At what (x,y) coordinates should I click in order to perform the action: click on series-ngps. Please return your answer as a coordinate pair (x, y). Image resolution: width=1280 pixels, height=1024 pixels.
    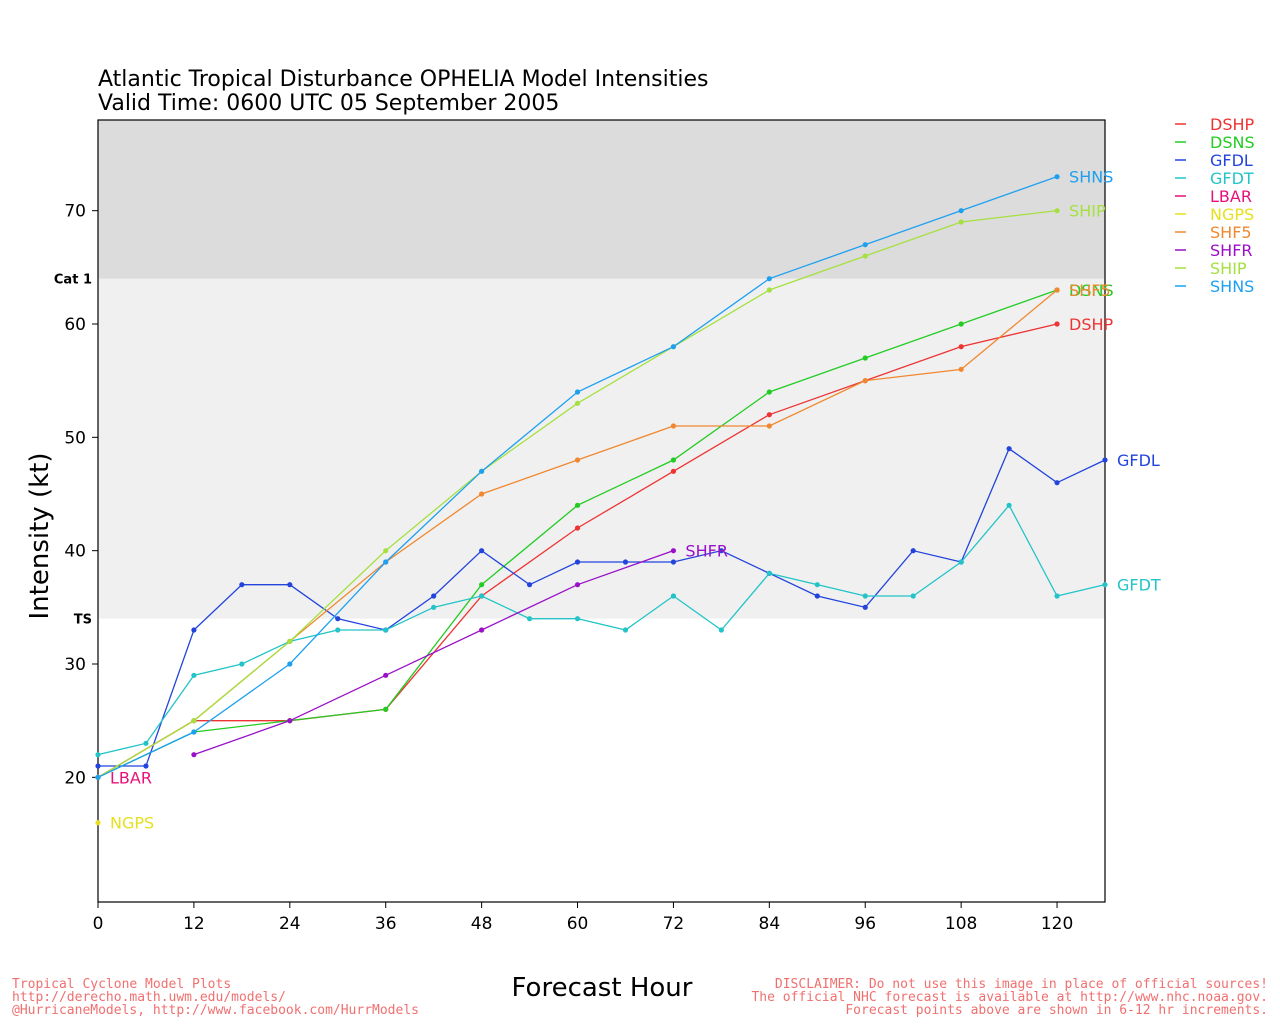
    Looking at the image, I should click on (98, 823).